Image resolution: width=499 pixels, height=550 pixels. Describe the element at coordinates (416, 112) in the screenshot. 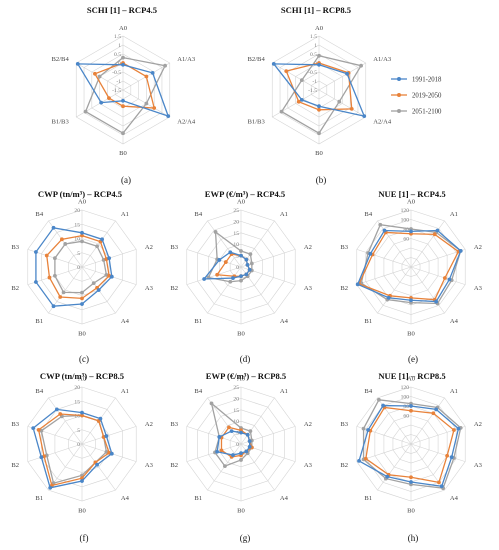

I see `legend-item: 2051-2100` at that location.